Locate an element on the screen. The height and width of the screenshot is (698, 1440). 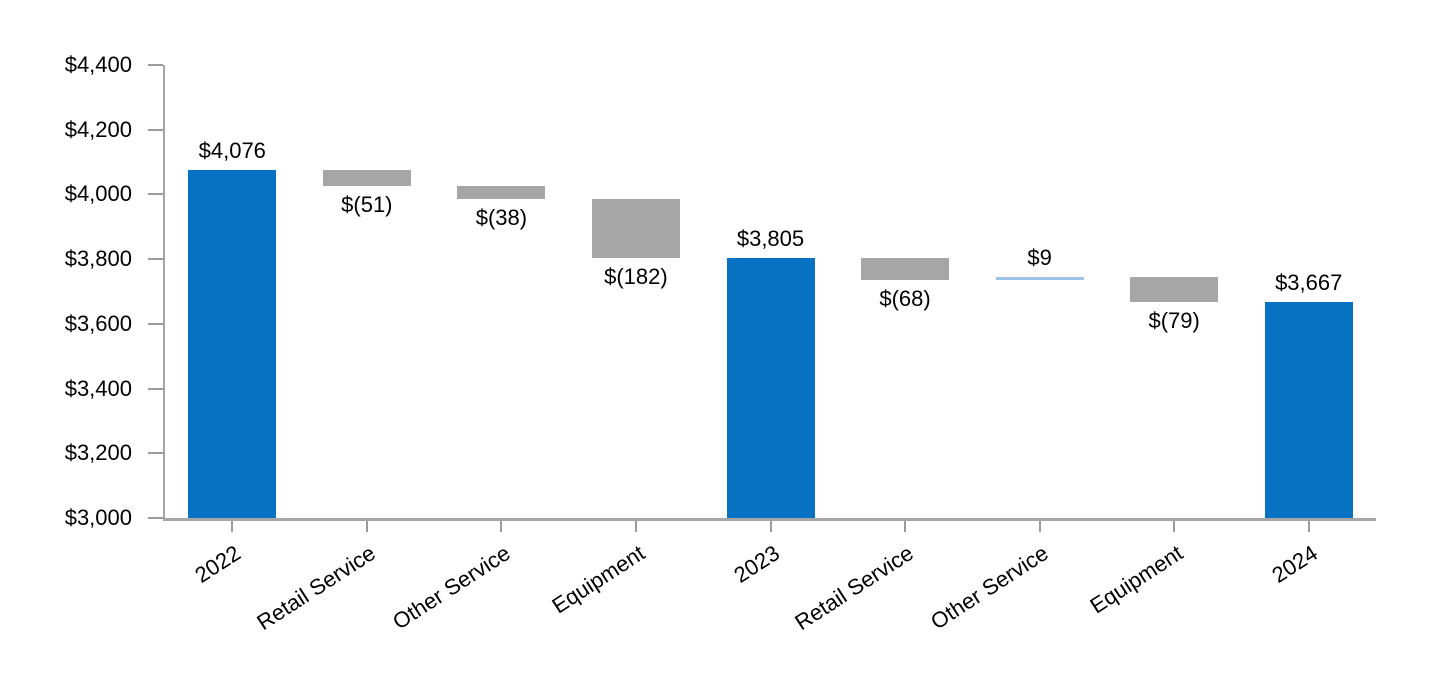
x-axis-category-label-text: 2023 is located at coordinates (756, 564).